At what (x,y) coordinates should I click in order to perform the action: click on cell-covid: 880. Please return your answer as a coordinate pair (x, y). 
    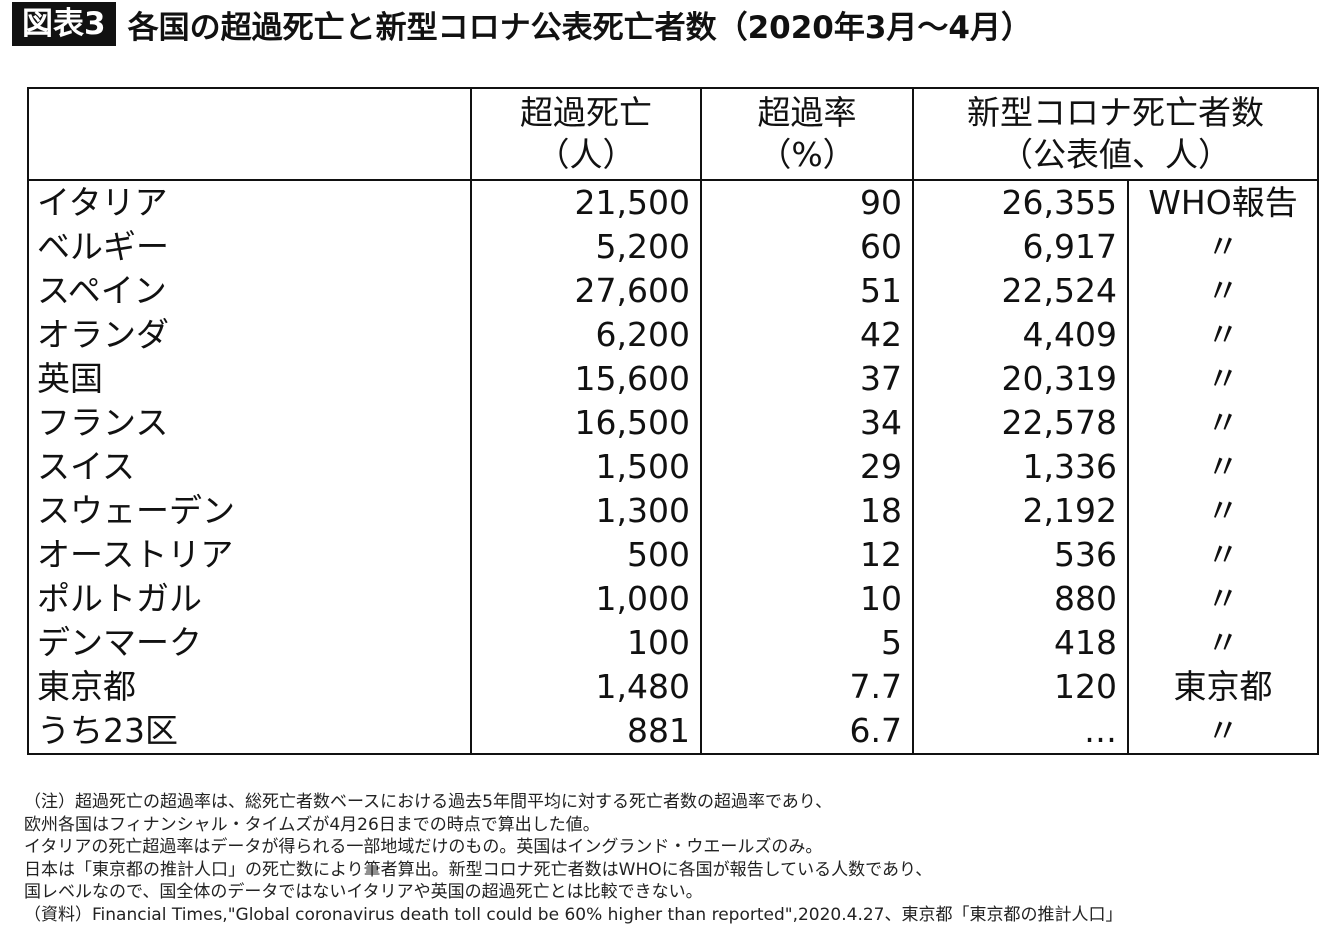
    Looking at the image, I should click on (1020, 599).